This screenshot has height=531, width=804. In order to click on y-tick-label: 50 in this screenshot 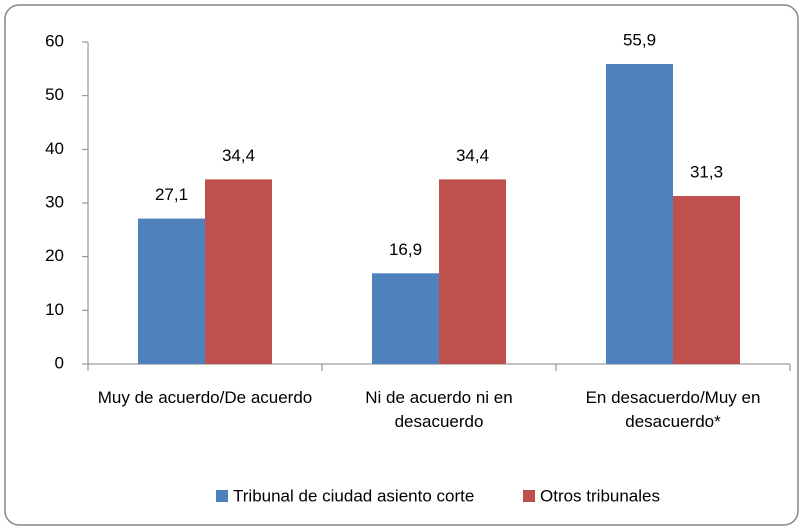, I will do `click(54, 94)`.